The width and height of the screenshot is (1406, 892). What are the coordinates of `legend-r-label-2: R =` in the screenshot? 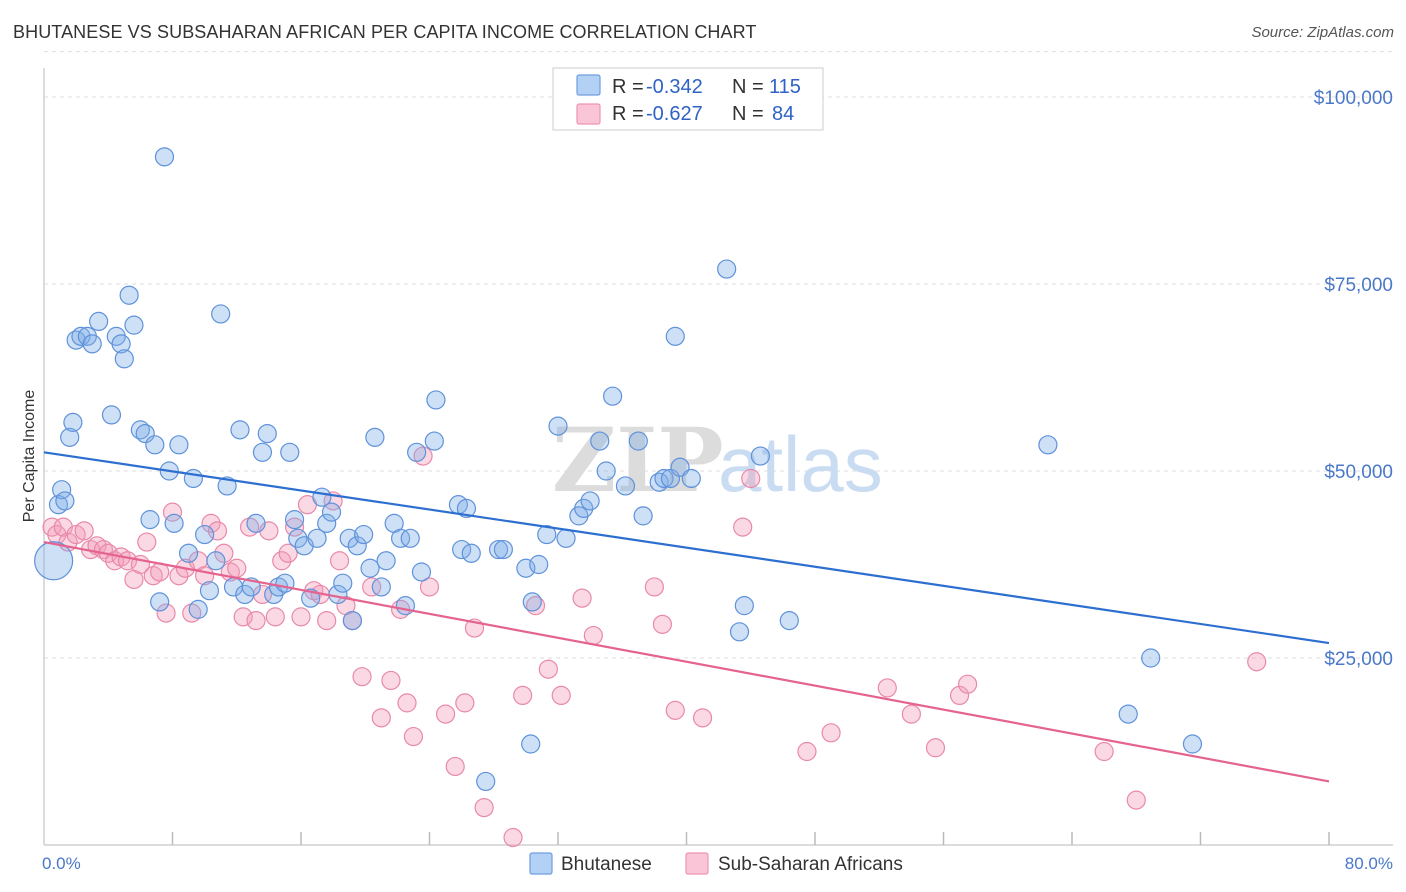 It's located at (628, 114).